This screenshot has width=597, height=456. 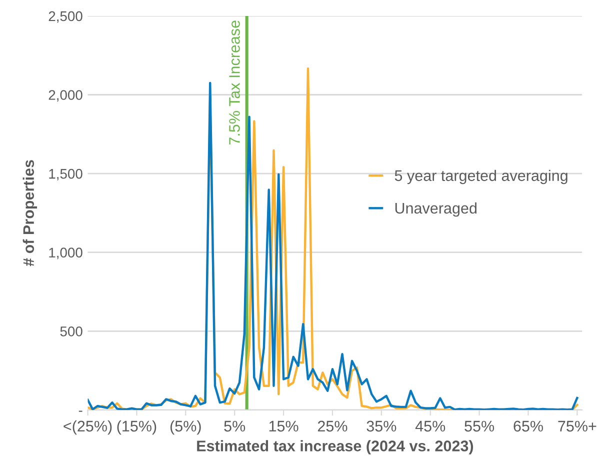 What do you see at coordinates (65, 254) in the screenshot?
I see `y-tick-label: 1,000` at bounding box center [65, 254].